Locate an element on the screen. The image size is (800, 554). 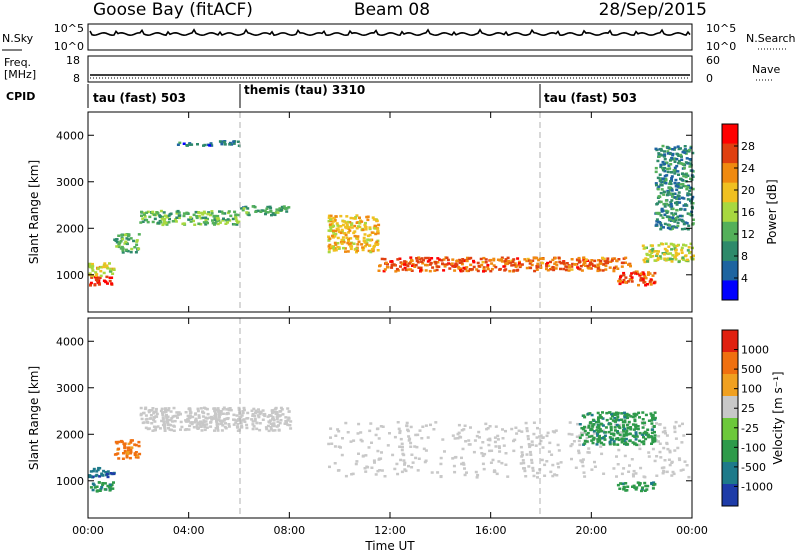
power-cbar-label: Power [dB] is located at coordinates (772, 211).